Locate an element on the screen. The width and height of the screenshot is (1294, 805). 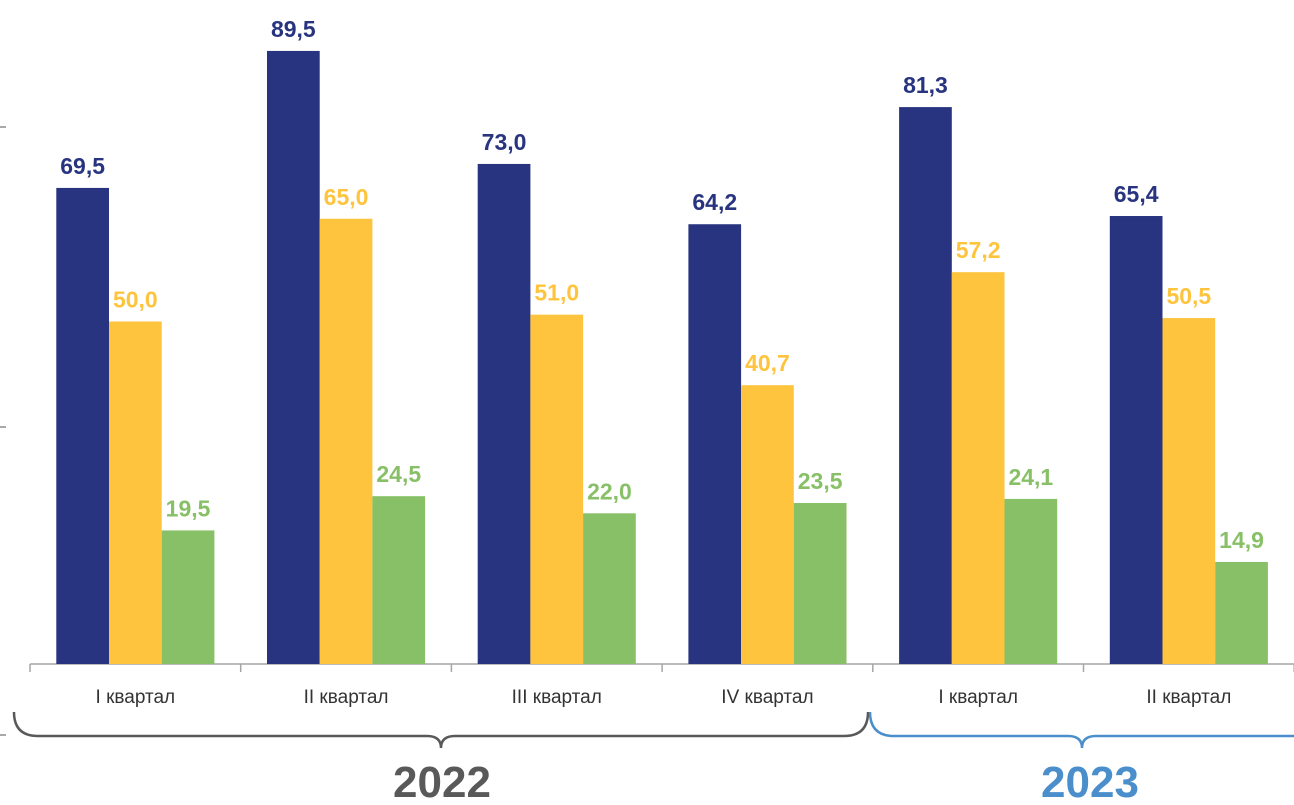
value-label: 81,3 is located at coordinates (925, 85).